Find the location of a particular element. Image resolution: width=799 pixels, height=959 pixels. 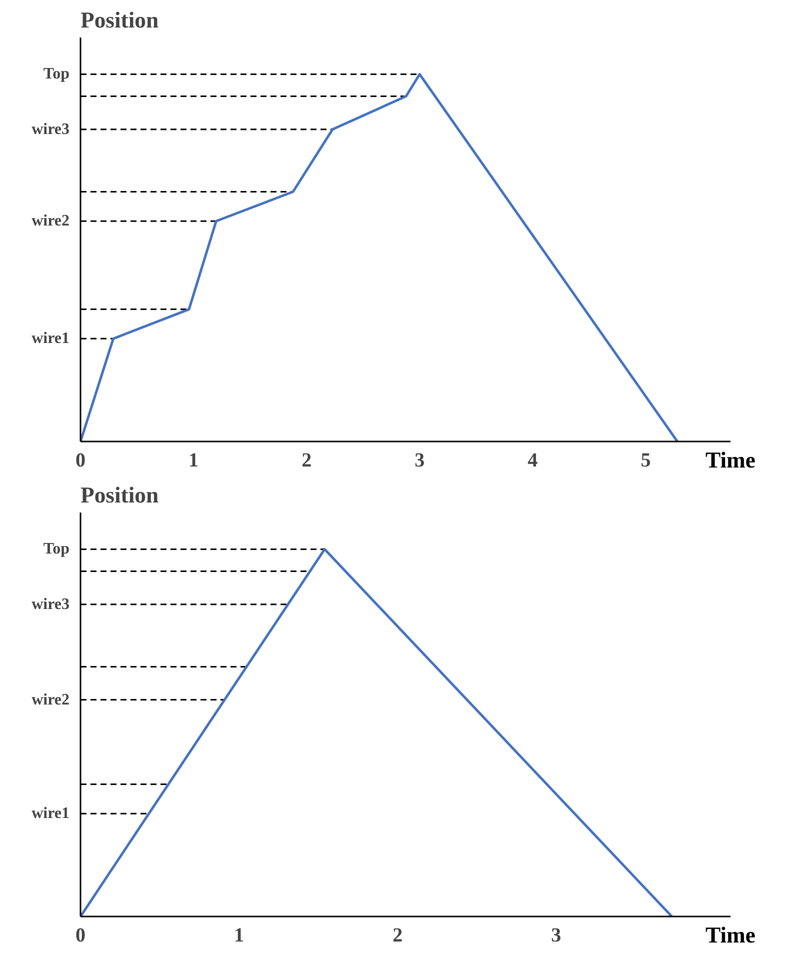

x-tick-label: 4 is located at coordinates (533, 461).